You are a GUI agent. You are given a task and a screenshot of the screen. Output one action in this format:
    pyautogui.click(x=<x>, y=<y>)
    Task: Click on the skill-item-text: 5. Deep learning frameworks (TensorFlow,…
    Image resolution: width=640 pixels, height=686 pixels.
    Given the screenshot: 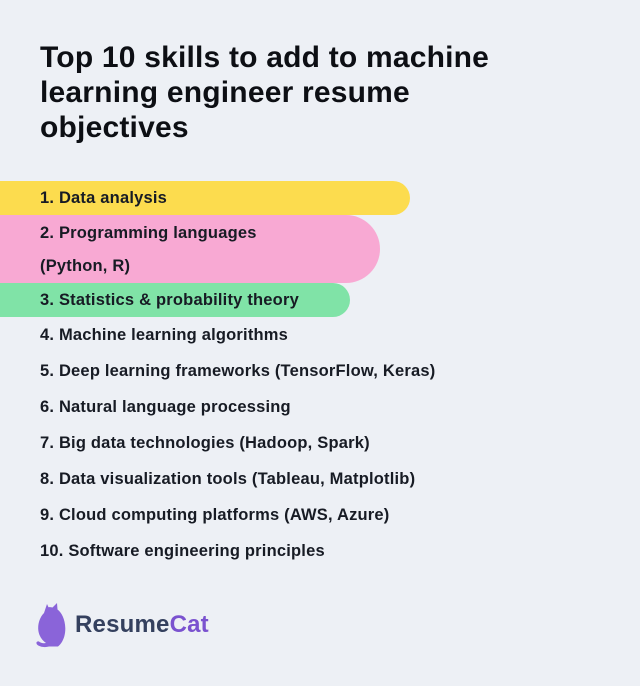 What is the action you would take?
    pyautogui.click(x=238, y=371)
    